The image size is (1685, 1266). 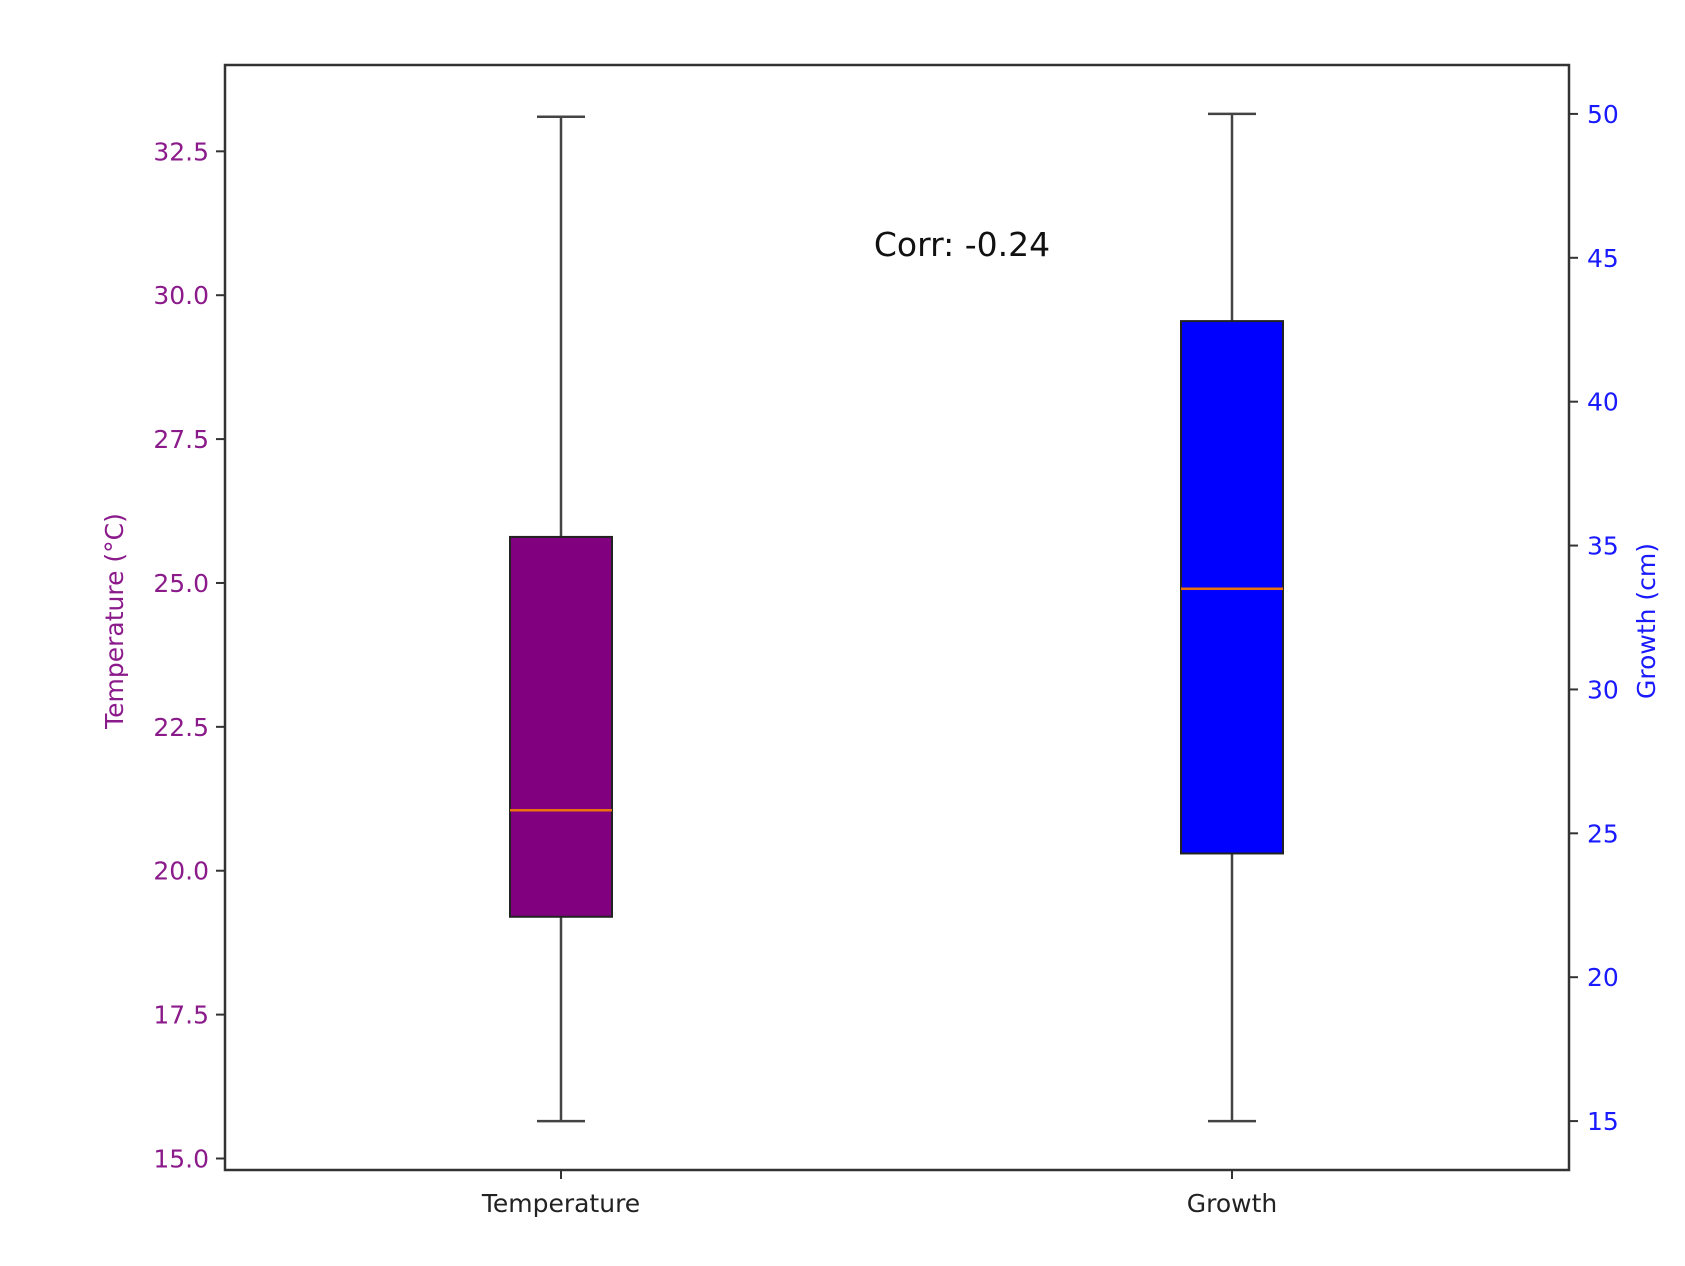 What do you see at coordinates (181, 727) in the screenshot?
I see `left-axis-tick-label: 22.5` at bounding box center [181, 727].